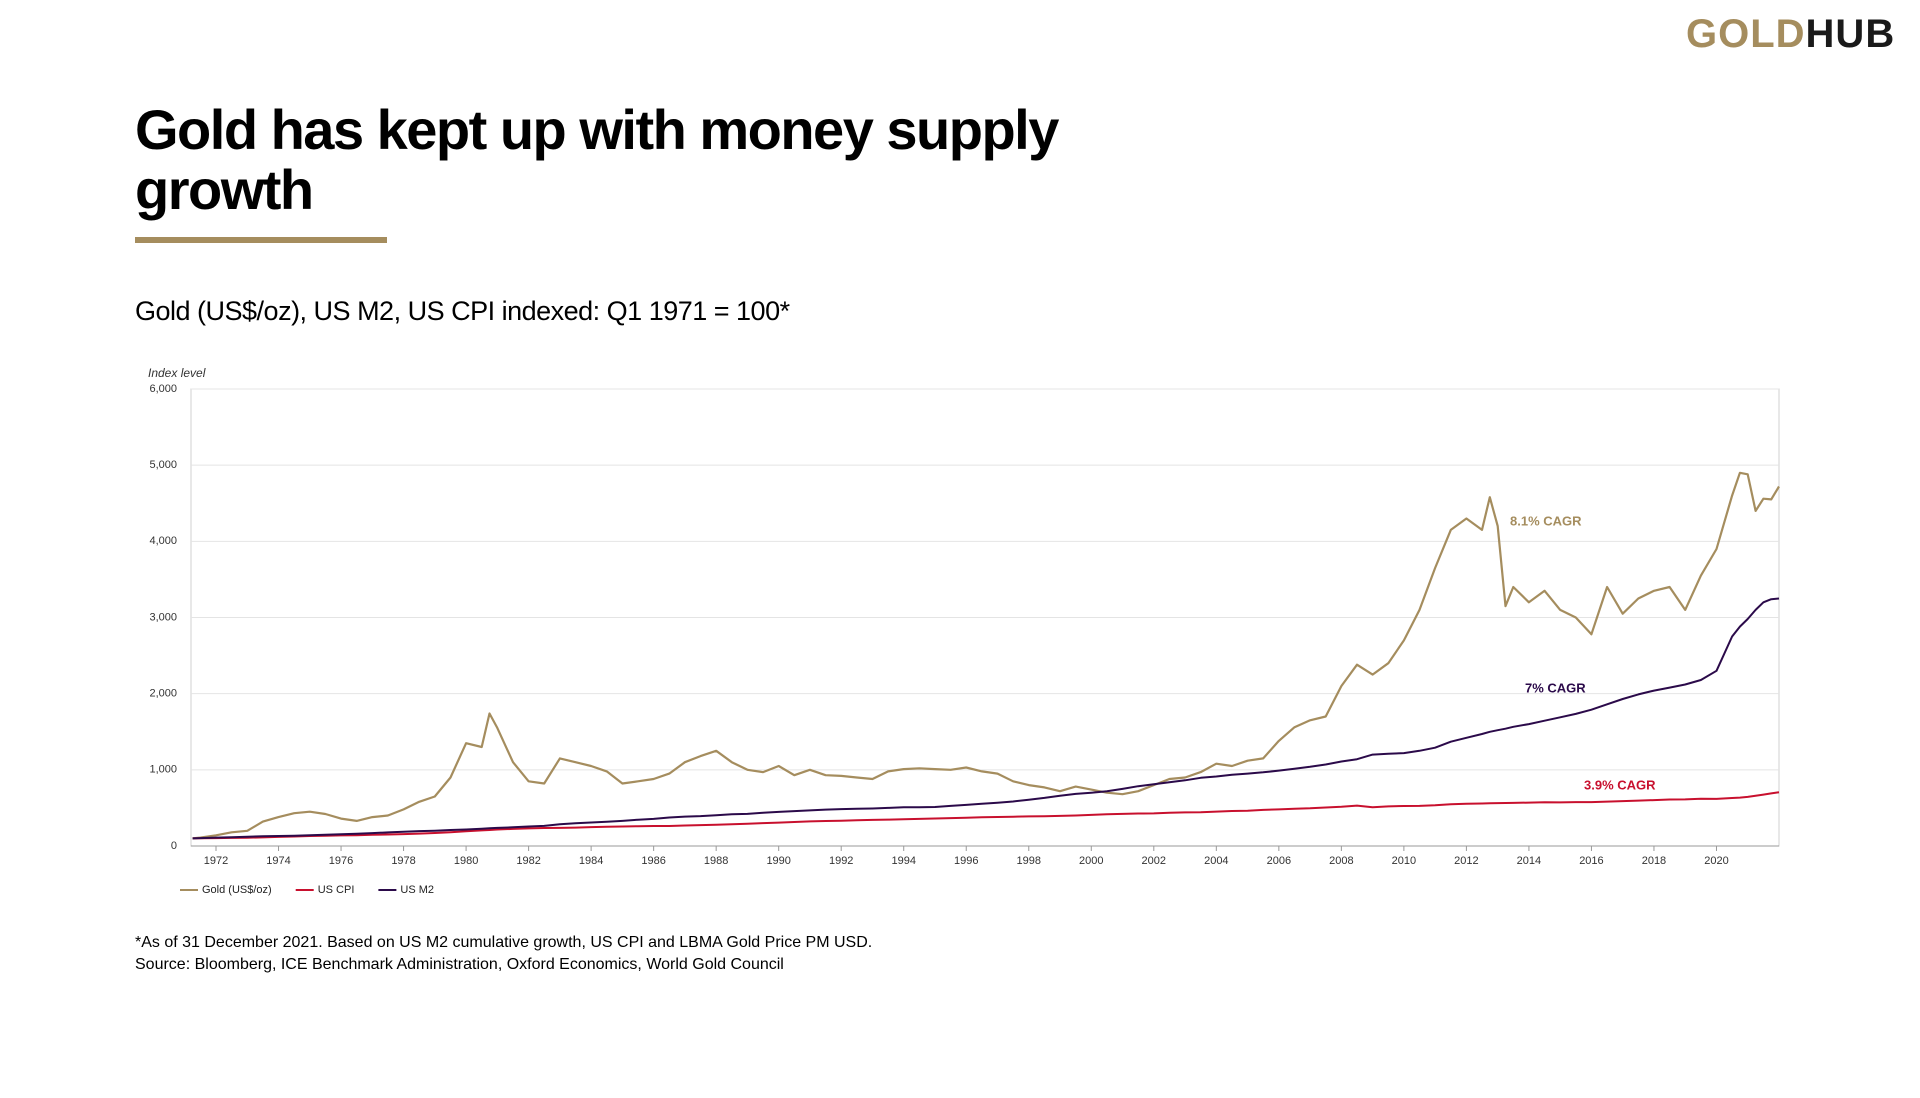 This screenshot has width=1920, height=1098. I want to click on heading: Gold has kept up with money supply growth, so click(597, 159).